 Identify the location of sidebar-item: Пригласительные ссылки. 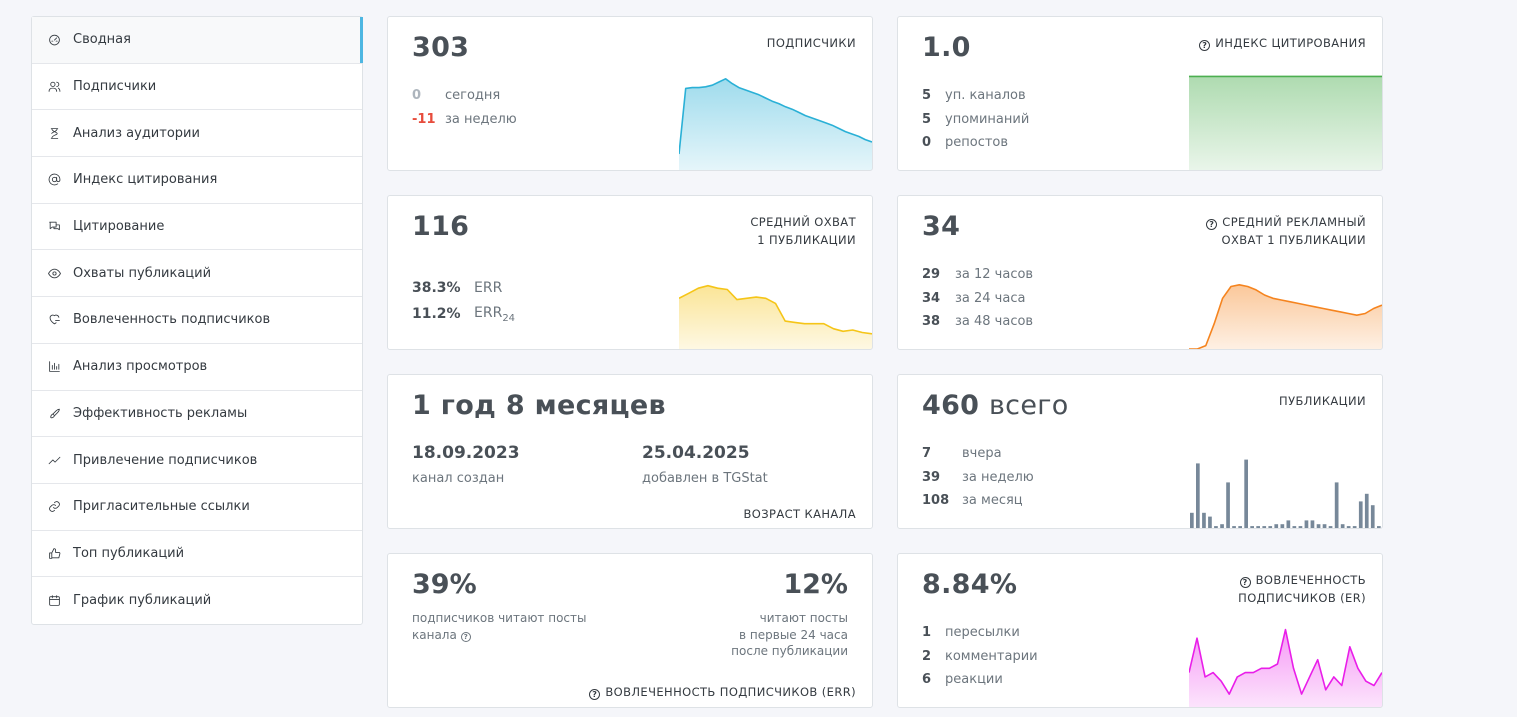
(197, 507).